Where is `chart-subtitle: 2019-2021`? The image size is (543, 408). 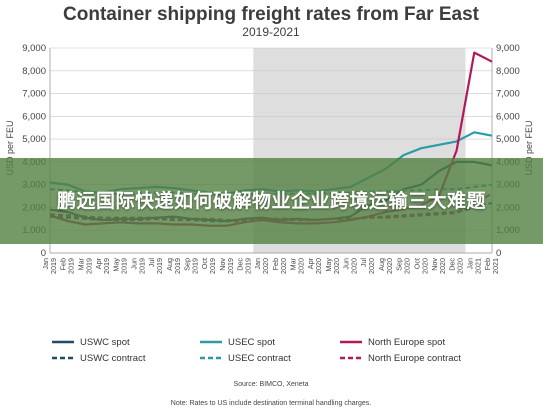 chart-subtitle: 2019-2021 is located at coordinates (271, 32).